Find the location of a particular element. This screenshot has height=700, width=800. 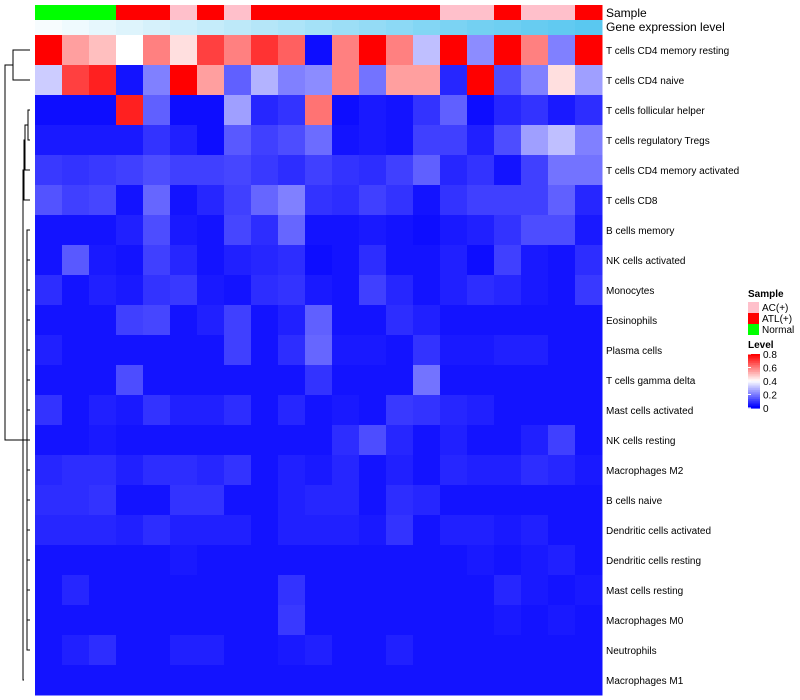

sample-annotation-label: Sample is located at coordinates (626, 13).